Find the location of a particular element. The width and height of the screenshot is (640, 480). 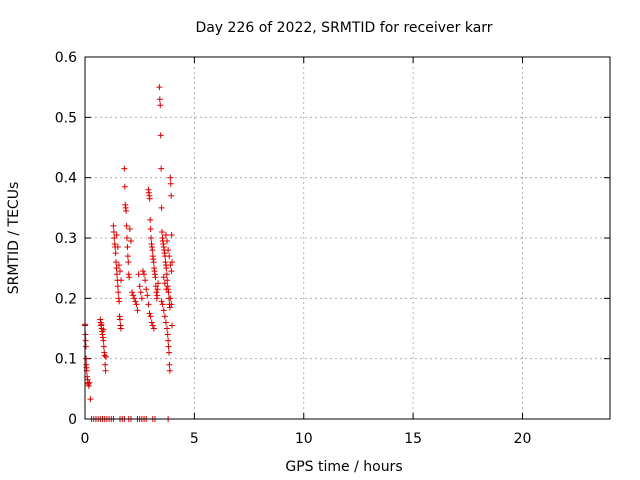

data-points is located at coordinates (129, 253).